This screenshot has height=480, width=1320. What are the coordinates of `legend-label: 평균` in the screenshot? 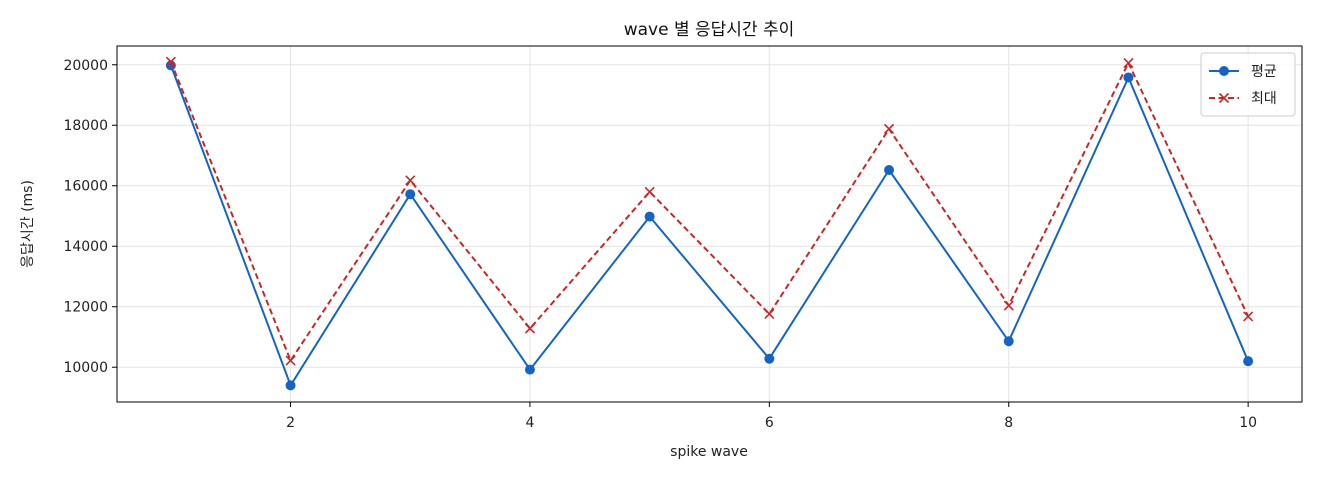 It's located at (1264, 72).